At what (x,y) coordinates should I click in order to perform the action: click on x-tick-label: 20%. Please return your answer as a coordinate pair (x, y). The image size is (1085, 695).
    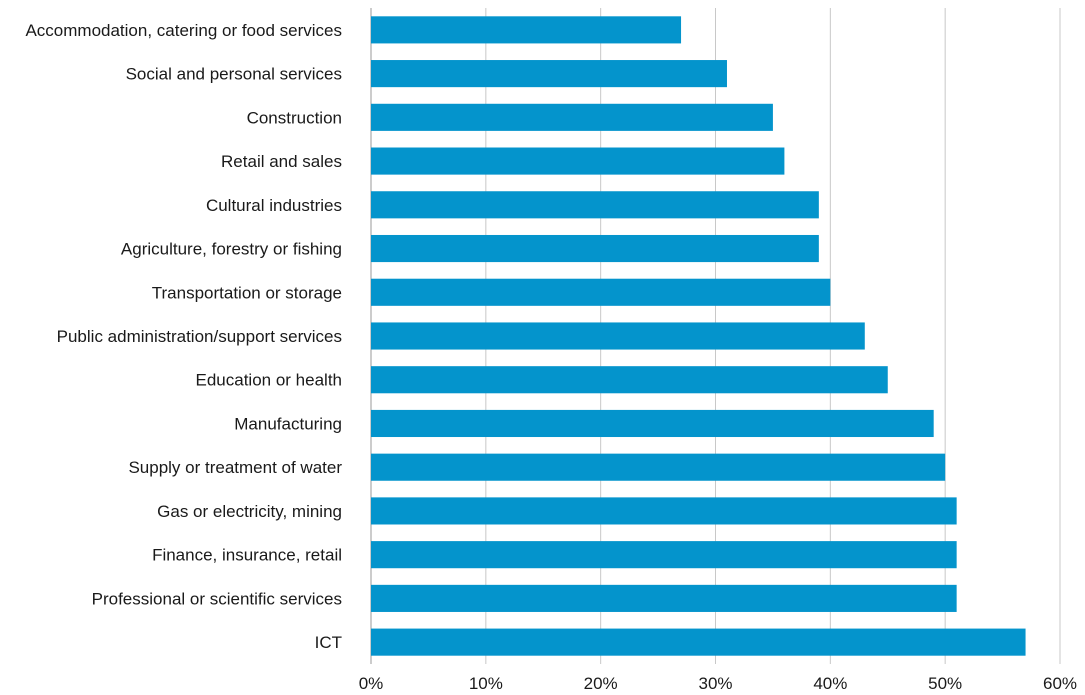
    Looking at the image, I should click on (601, 683).